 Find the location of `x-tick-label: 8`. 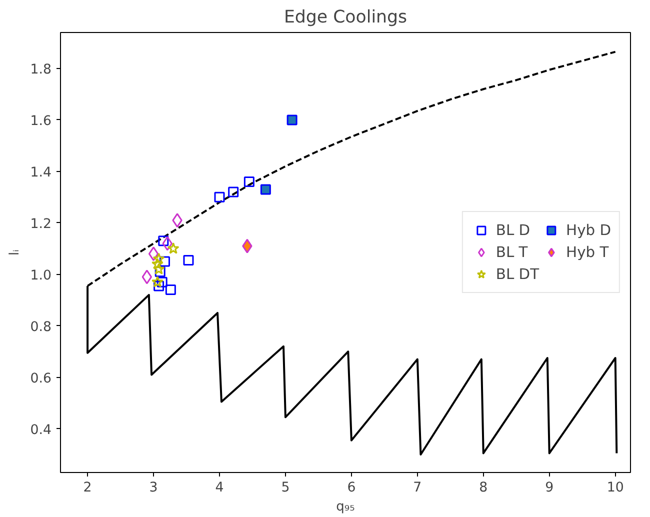

x-tick-label: 8 is located at coordinates (483, 488).